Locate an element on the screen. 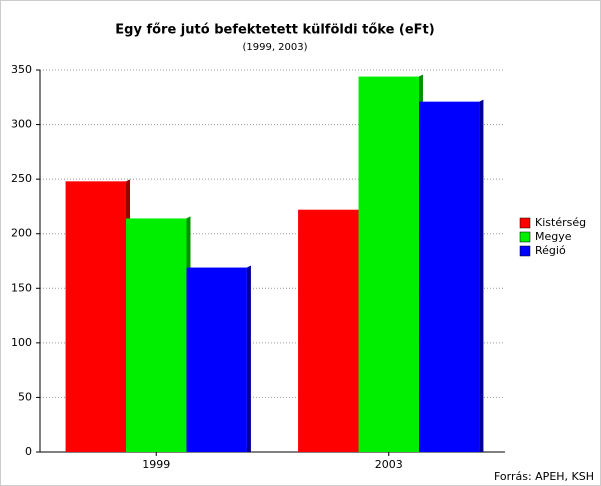 This screenshot has height=486, width=601. y-tick-label: 200 is located at coordinates (21, 233).